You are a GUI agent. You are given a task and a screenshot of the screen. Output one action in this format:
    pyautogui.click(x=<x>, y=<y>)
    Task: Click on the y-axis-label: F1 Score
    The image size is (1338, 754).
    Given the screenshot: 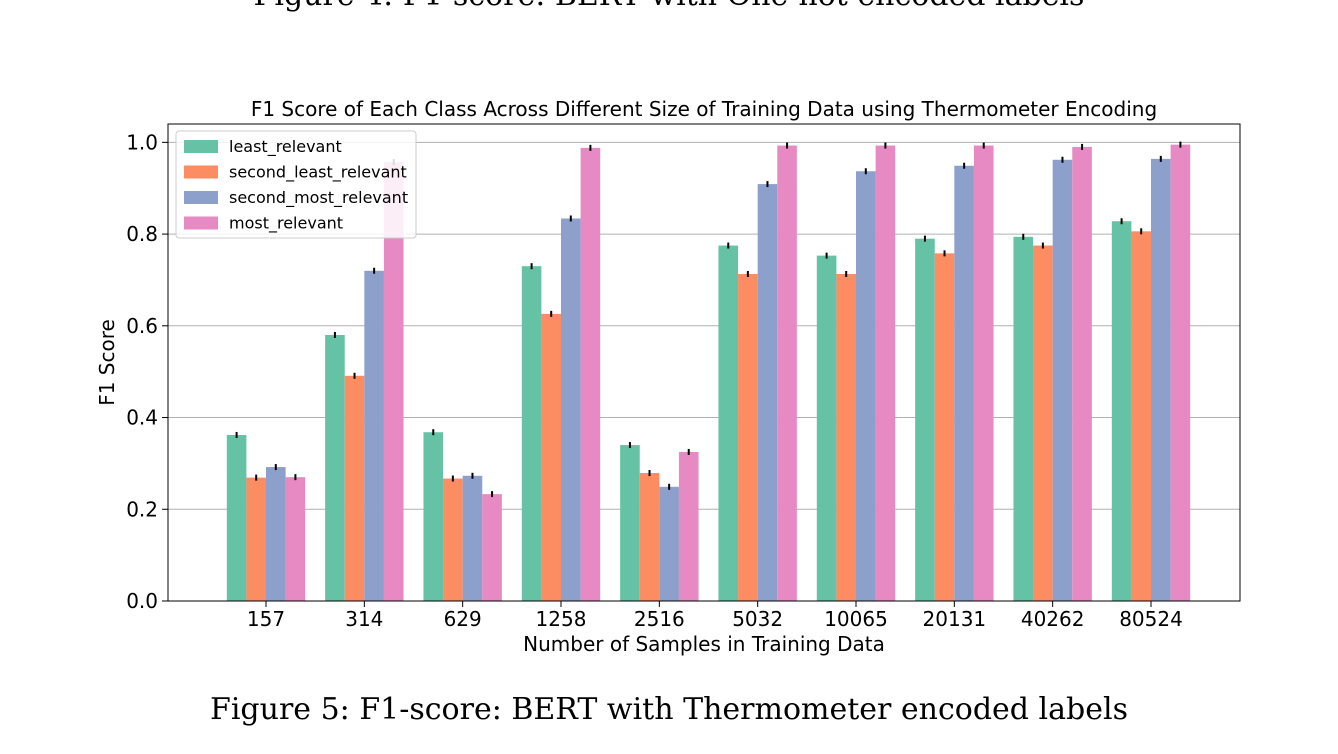 What is the action you would take?
    pyautogui.click(x=107, y=362)
    